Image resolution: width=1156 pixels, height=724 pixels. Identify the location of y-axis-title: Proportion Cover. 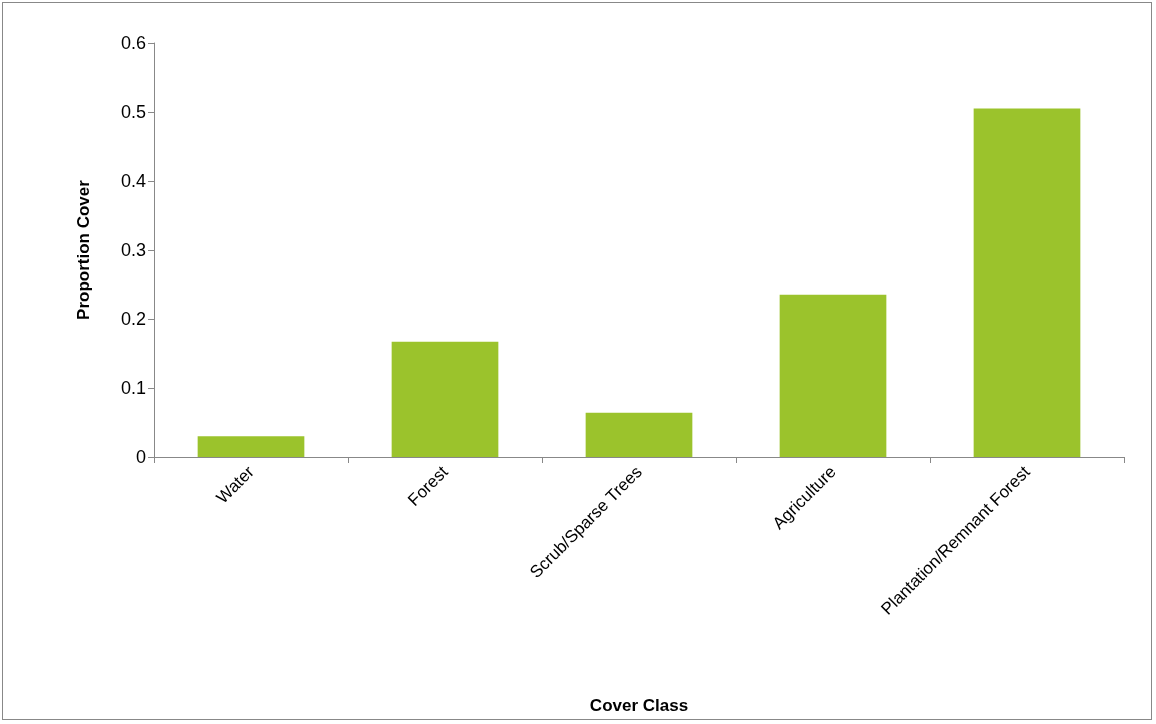
(83, 249).